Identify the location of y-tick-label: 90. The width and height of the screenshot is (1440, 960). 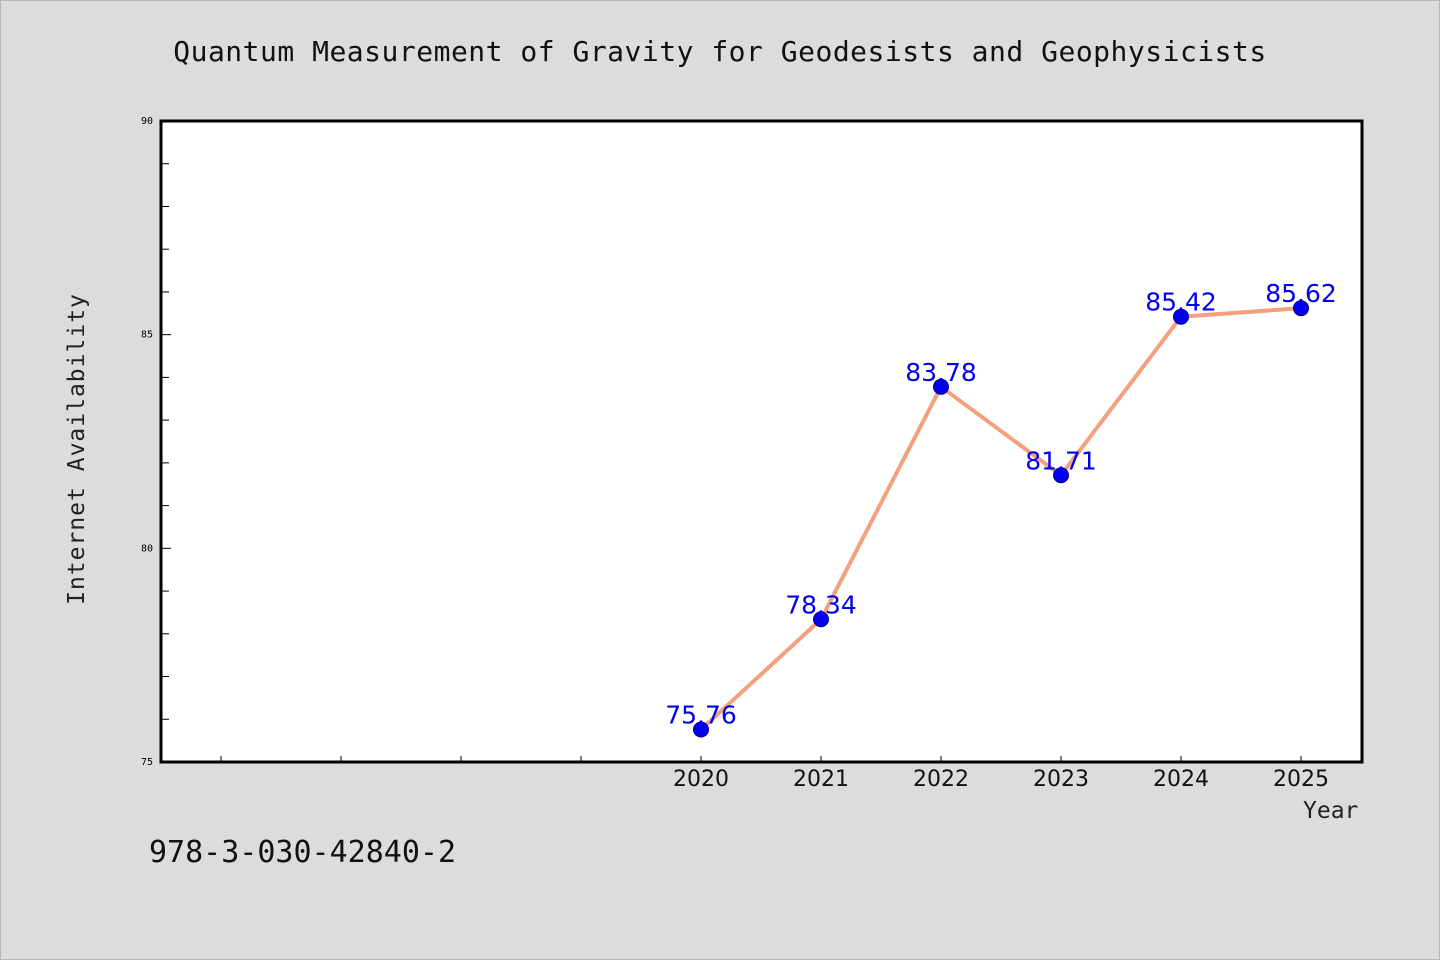
(147, 121).